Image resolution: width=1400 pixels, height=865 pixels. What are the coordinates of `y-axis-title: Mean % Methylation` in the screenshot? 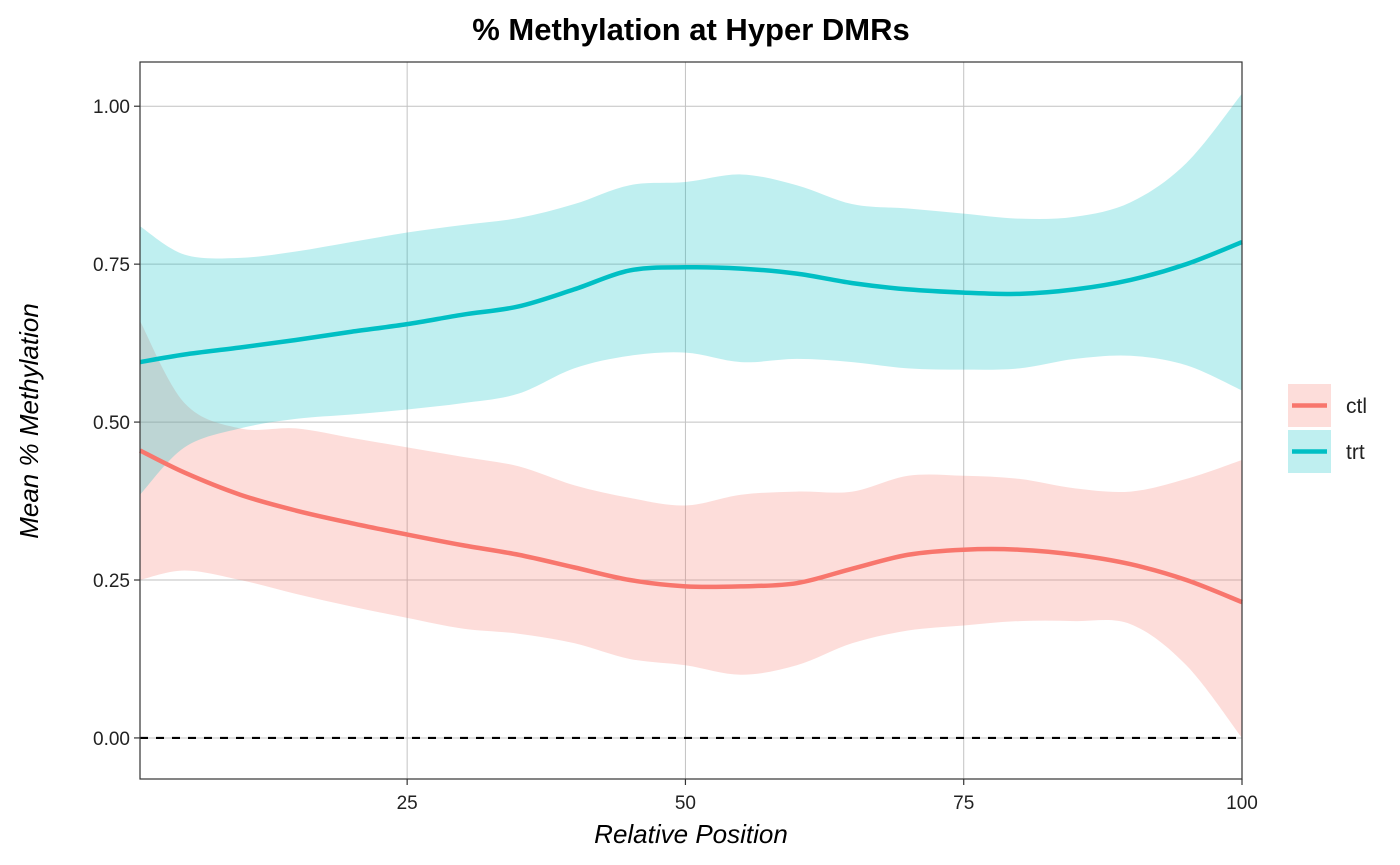 It's located at (29, 421).